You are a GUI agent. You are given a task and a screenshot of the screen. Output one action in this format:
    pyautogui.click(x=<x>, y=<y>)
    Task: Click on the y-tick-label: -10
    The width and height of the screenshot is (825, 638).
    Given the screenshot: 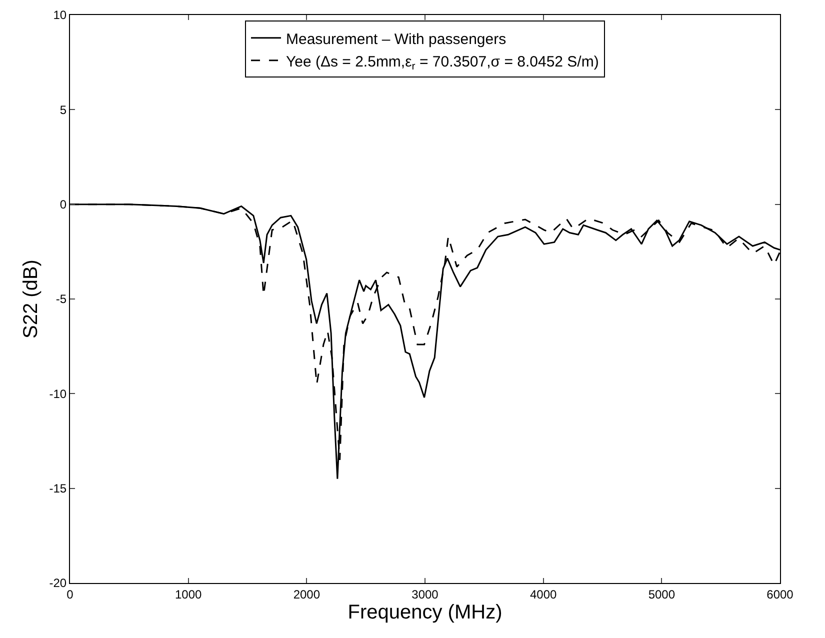 What is the action you would take?
    pyautogui.click(x=58, y=393)
    